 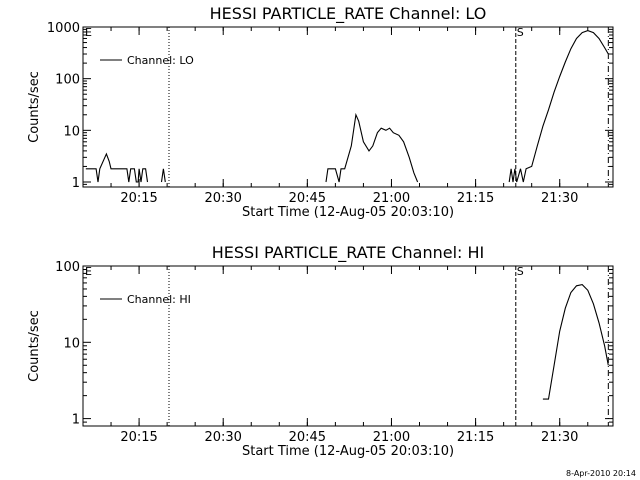 What do you see at coordinates (601, 473) in the screenshot?
I see `footer-date-stamp: 8-Apr-2010 20:14` at bounding box center [601, 473].